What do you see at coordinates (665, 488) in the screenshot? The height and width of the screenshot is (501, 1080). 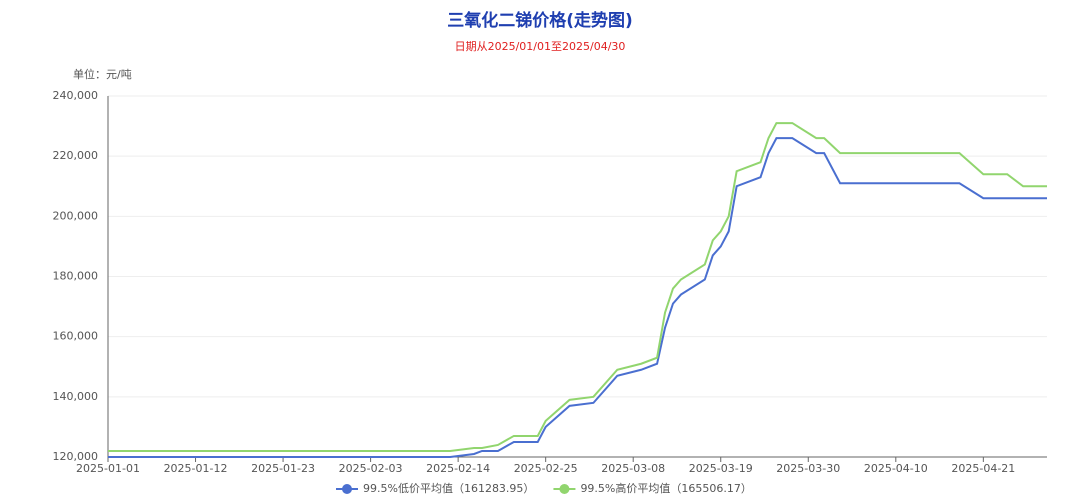 I see `legend-label: 99.5%高价平均值（165506.17）` at bounding box center [665, 488].